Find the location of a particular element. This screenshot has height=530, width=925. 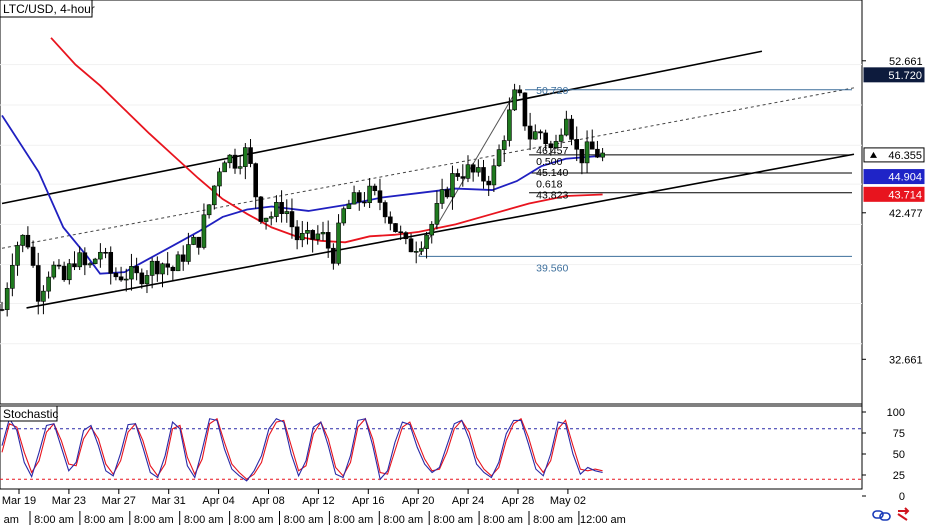

price-badge-label: 44.904 is located at coordinates (905, 178).